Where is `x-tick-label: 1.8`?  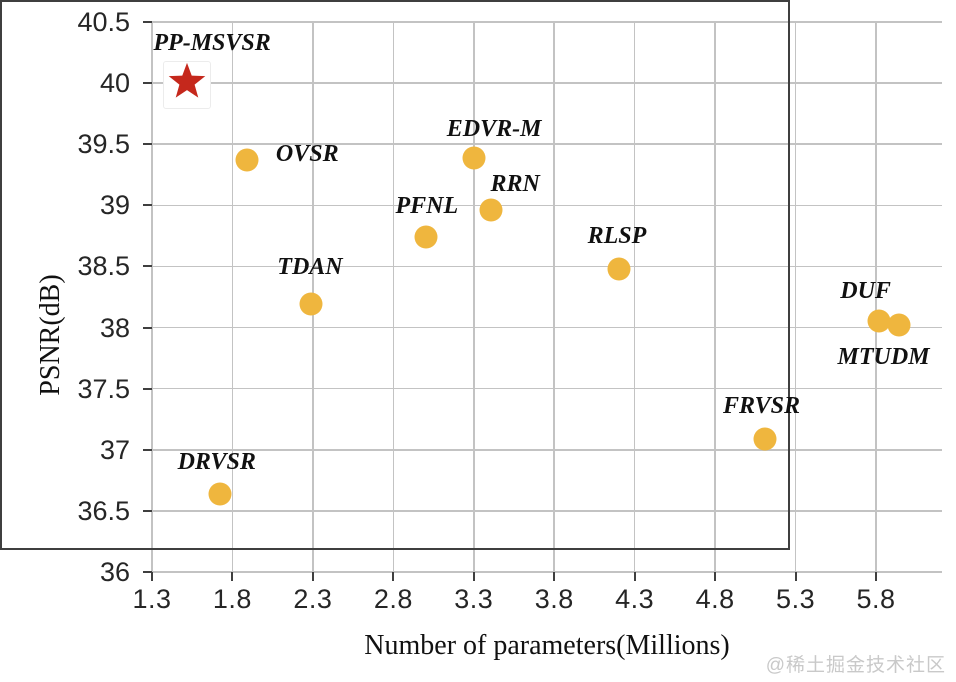 x-tick-label: 1.8 is located at coordinates (232, 599).